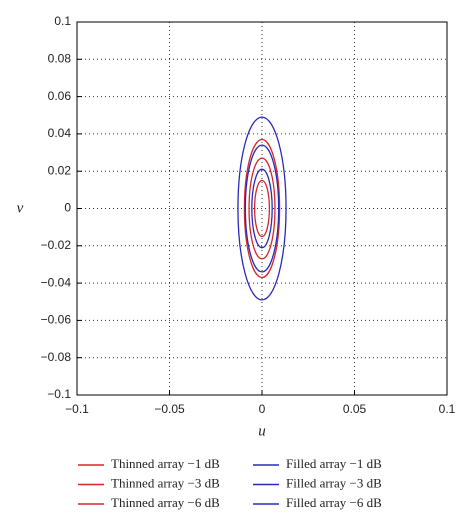 The image size is (474, 530). I want to click on y-tick-label: 0.1, so click(62, 21).